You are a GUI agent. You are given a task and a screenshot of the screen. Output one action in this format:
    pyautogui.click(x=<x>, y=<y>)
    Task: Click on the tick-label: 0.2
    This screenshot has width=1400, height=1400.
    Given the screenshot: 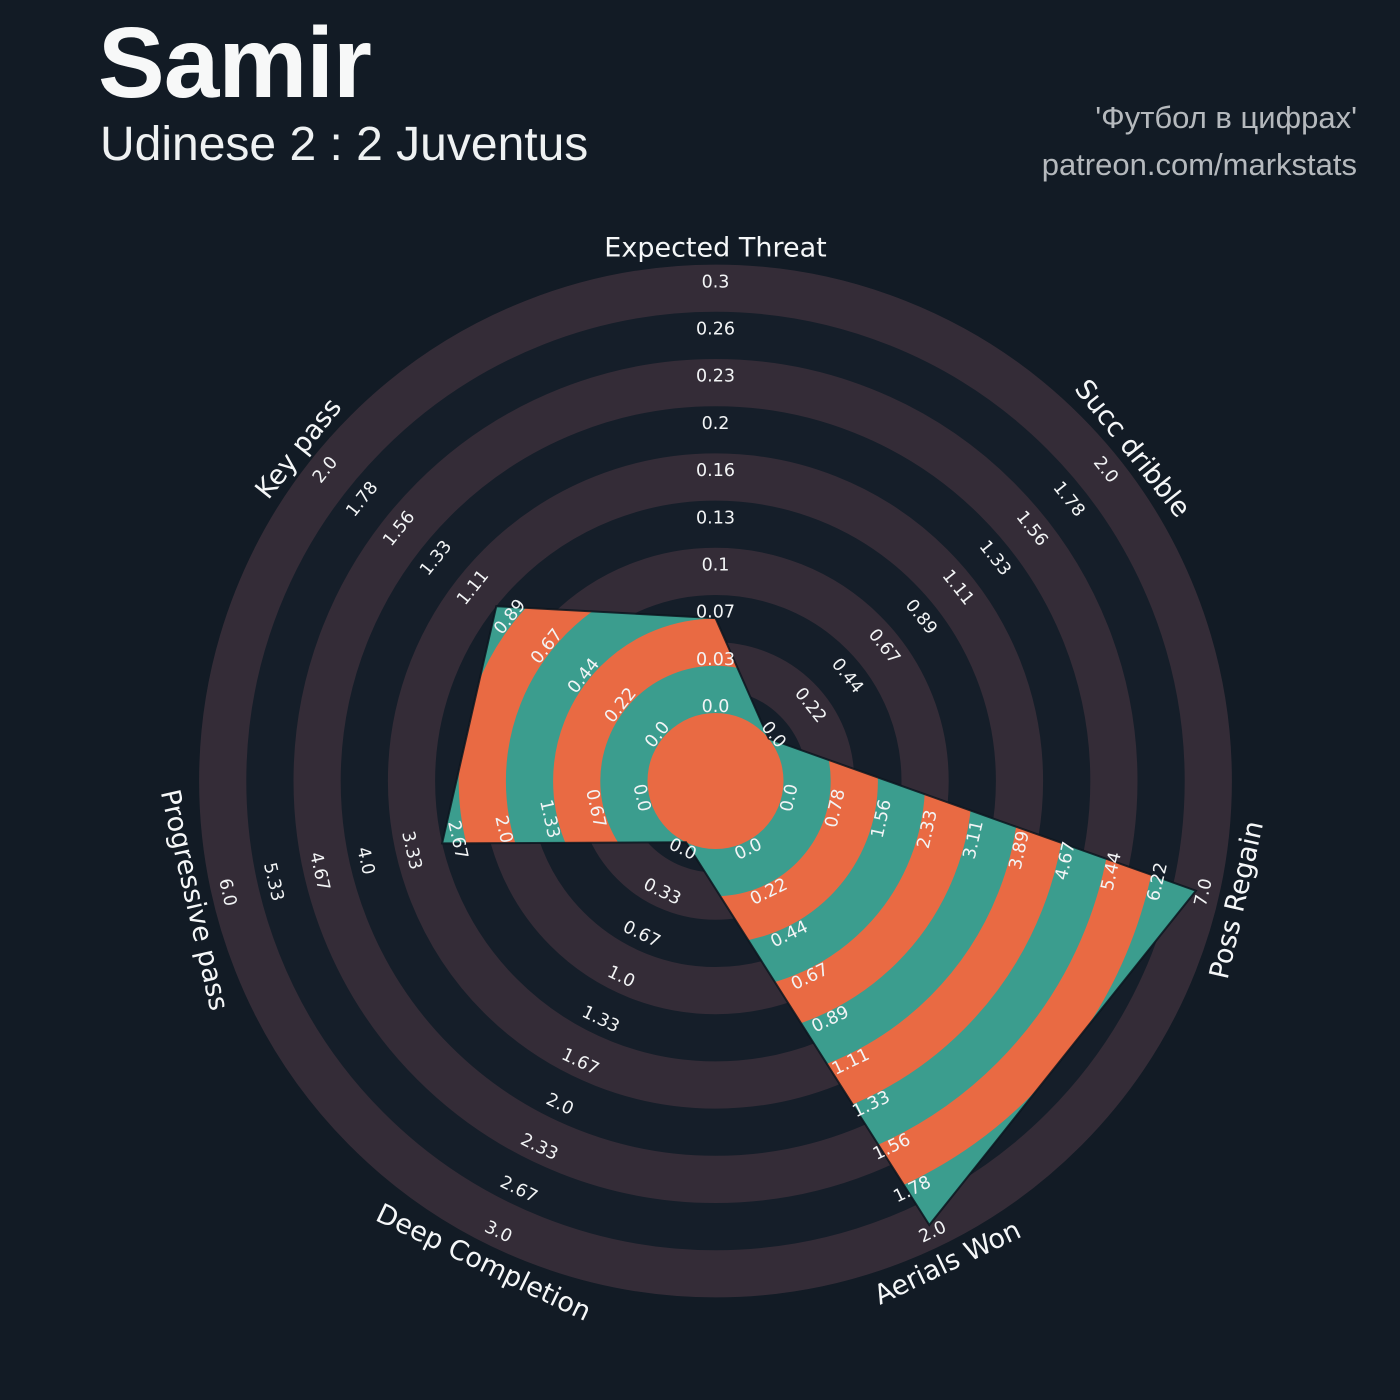 What is the action you would take?
    pyautogui.click(x=716, y=424)
    